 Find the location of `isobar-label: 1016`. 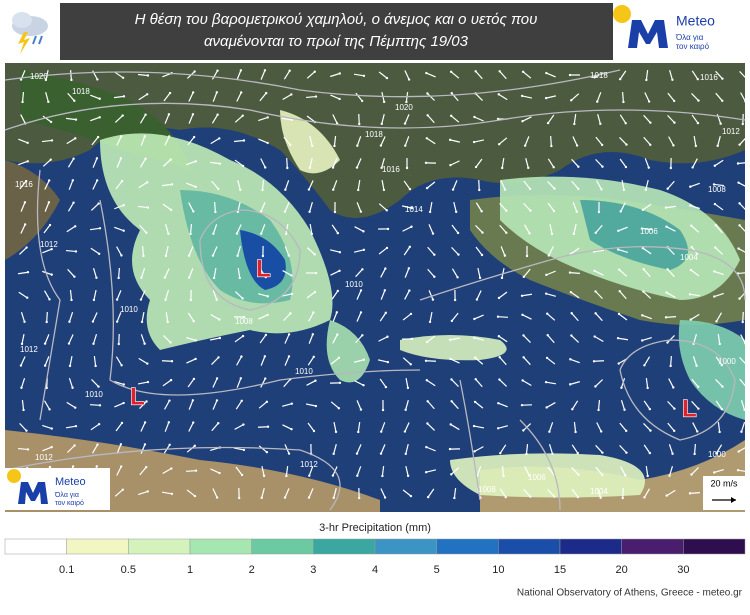

isobar-label: 1016 is located at coordinates (709, 77).